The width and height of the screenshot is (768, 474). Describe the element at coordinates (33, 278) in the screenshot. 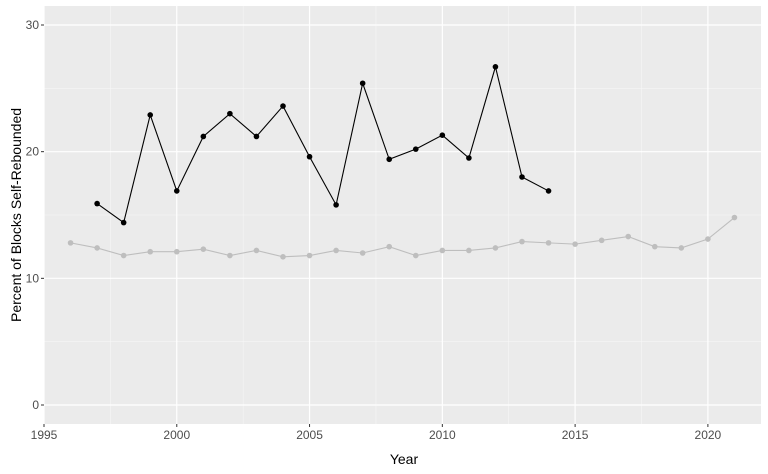

I see `y-tick-label: 10` at that location.